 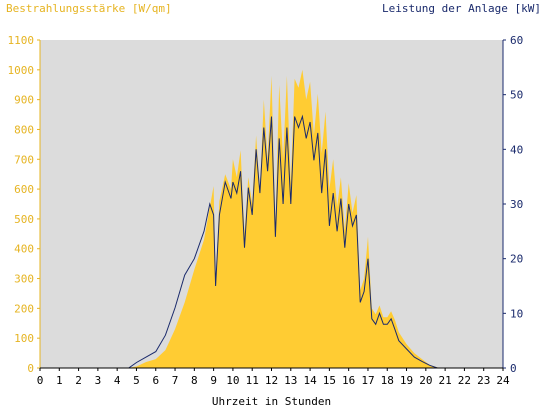 What do you see at coordinates (516, 40) in the screenshot?
I see `right-tick-label: 60` at bounding box center [516, 40].